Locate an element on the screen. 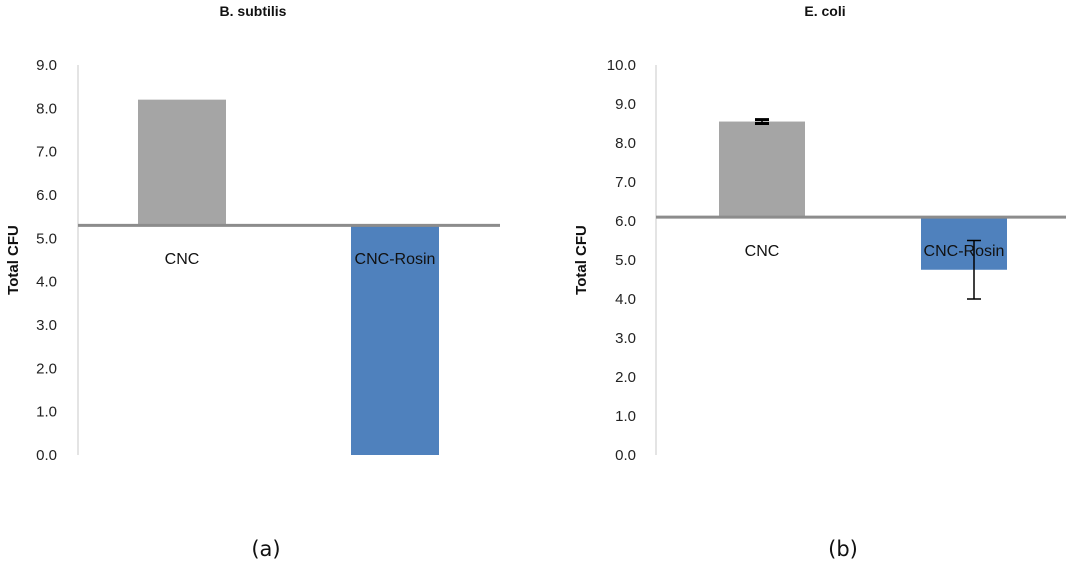 The width and height of the screenshot is (1070, 567). panel-label: (a) is located at coordinates (265, 549).